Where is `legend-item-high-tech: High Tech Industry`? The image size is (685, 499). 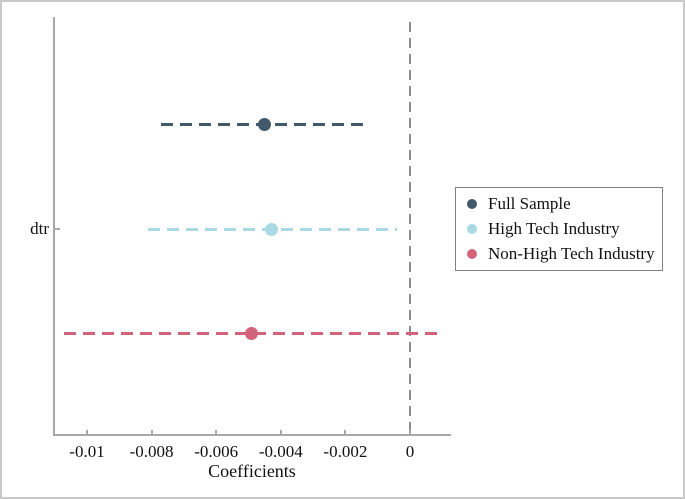
legend-item-high-tech: High Tech Industry is located at coordinates (564, 229).